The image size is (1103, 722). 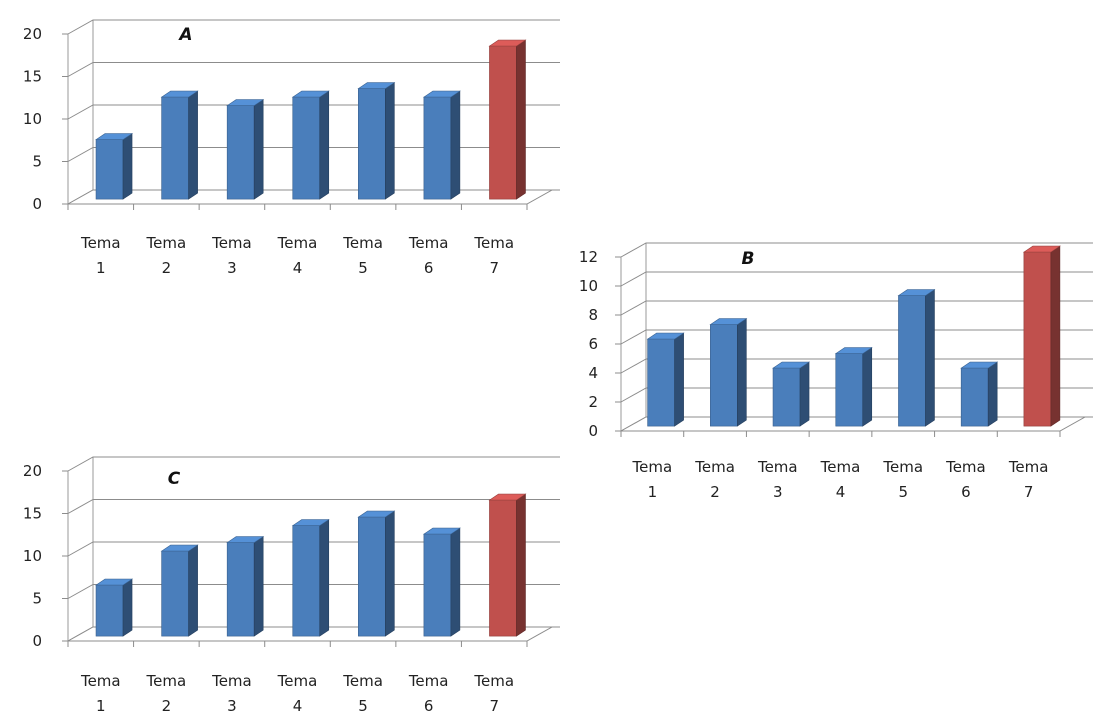 What do you see at coordinates (593, 344) in the screenshot?
I see `y-tick-label: 6` at bounding box center [593, 344].